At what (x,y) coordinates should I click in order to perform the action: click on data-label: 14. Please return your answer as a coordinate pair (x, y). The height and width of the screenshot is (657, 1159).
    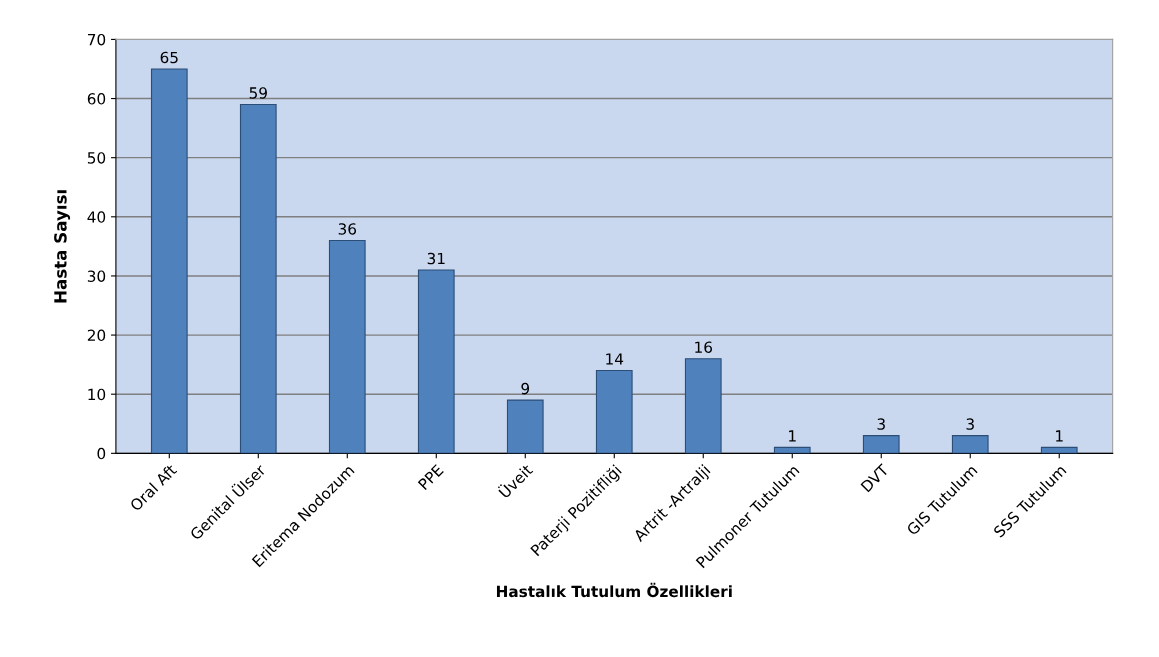
    Looking at the image, I should click on (615, 359).